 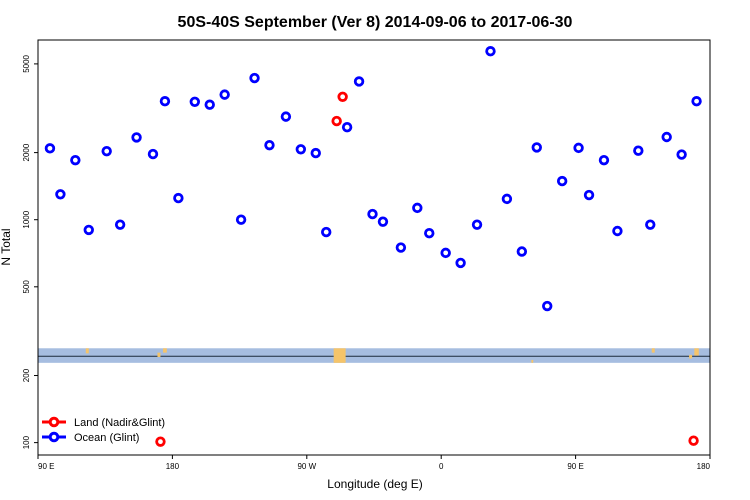 What do you see at coordinates (106, 438) in the screenshot?
I see `legend-ocean-label: Ocean (Glint)` at bounding box center [106, 438].